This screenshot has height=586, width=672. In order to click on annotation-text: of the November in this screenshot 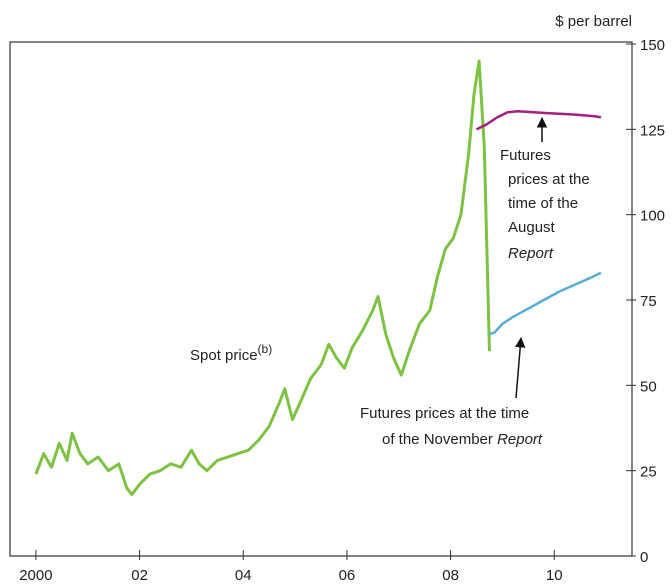, I will do `click(439, 439)`.